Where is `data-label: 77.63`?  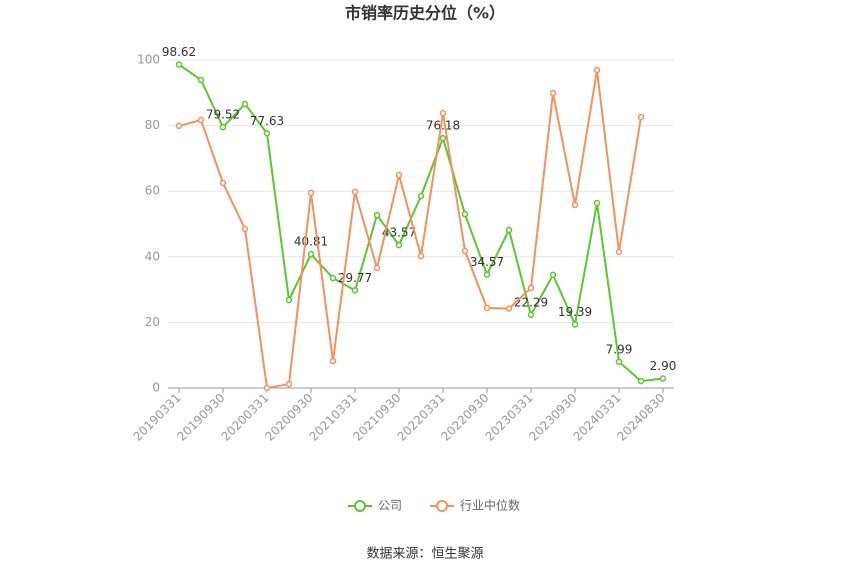 data-label: 77.63 is located at coordinates (267, 121).